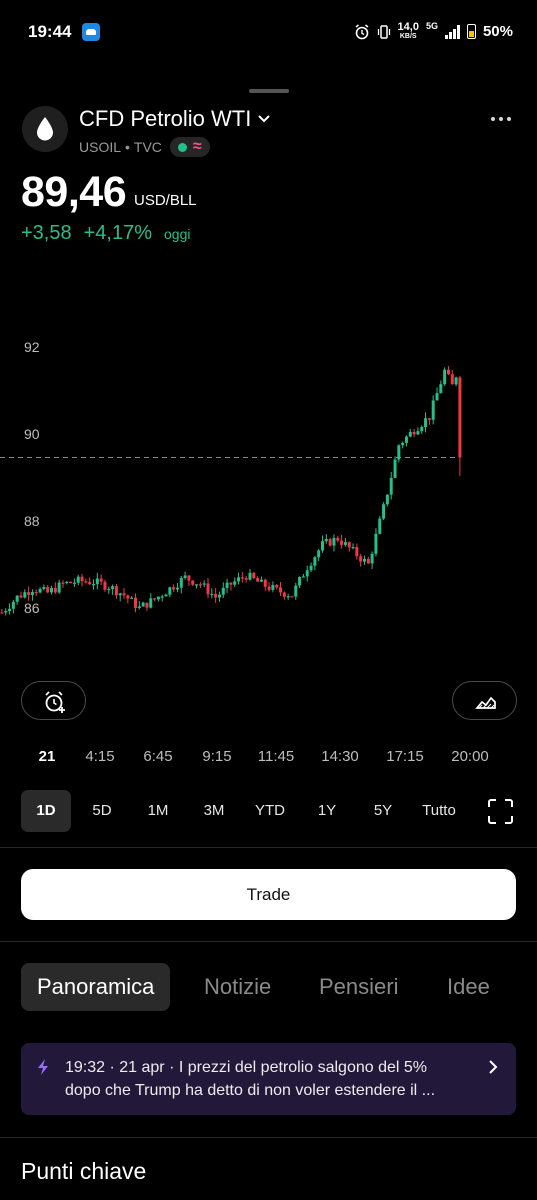  I want to click on area-chart-icon, so click(485, 702).